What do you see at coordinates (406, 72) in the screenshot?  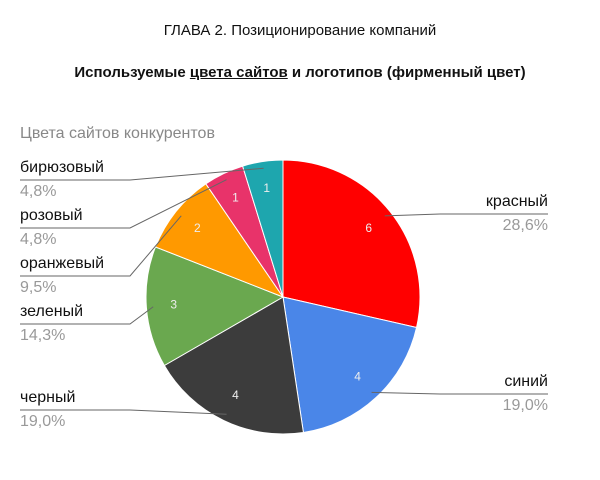 I see `subtitle-part: и логотипов (фирменный цвет)` at bounding box center [406, 72].